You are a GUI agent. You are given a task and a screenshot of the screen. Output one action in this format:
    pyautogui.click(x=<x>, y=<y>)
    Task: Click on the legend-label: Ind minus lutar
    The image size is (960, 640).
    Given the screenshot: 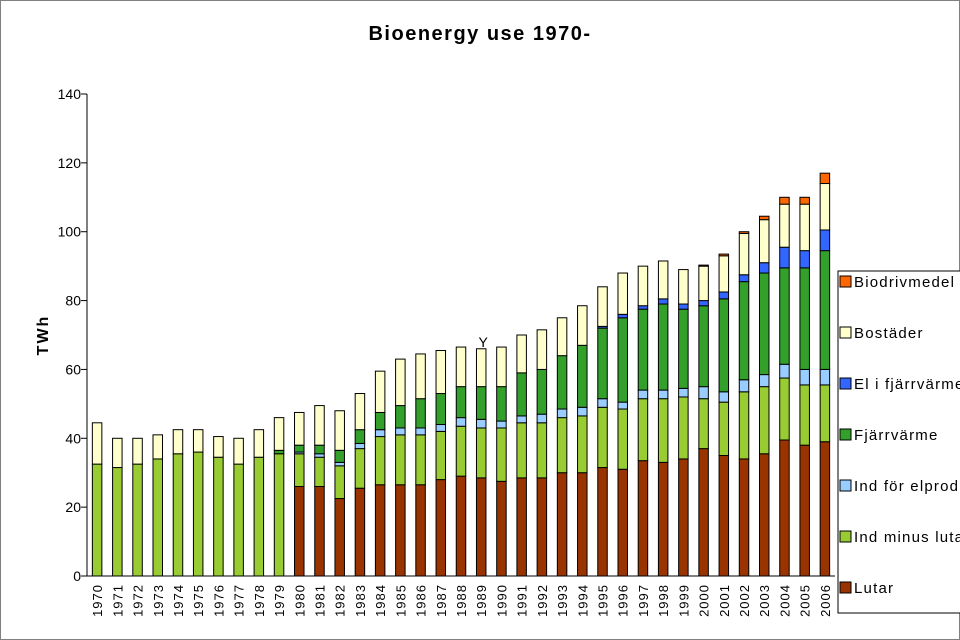 What is the action you would take?
    pyautogui.click(x=907, y=537)
    